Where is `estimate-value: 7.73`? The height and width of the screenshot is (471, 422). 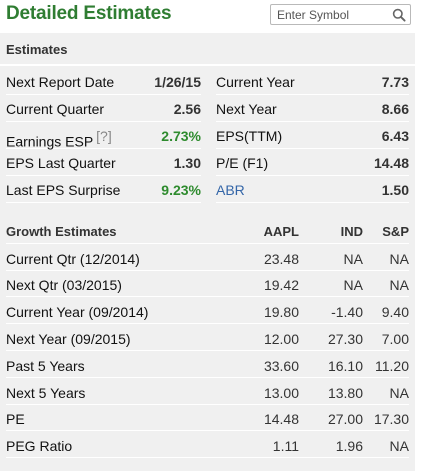 estimate-value: 7.73 is located at coordinates (395, 82).